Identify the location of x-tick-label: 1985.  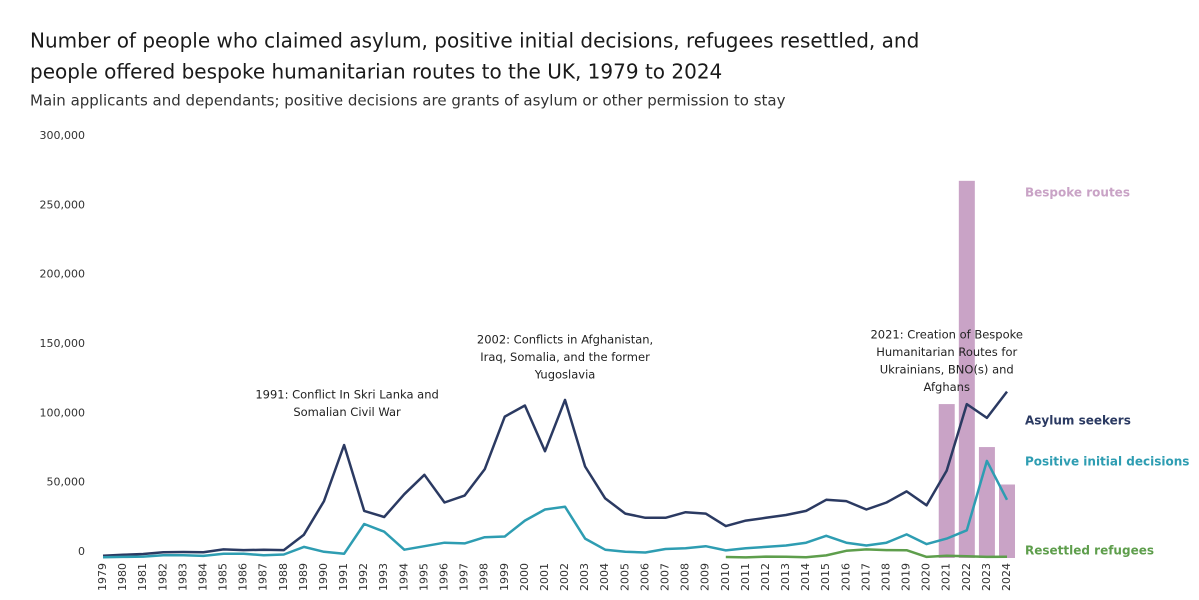
(223, 577).